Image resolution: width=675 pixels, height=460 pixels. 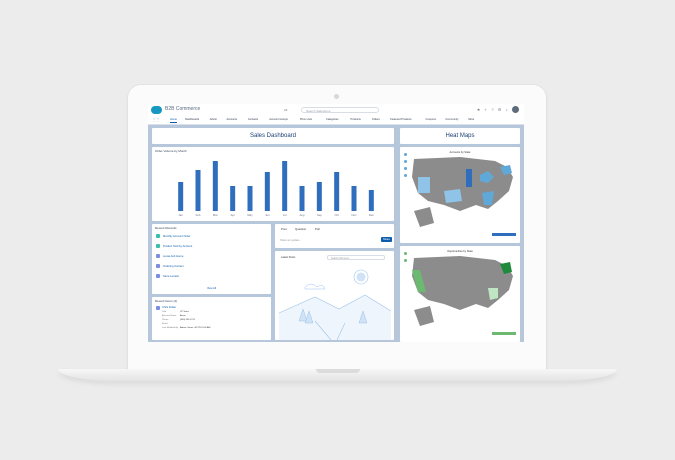 What do you see at coordinates (198, 190) in the screenshot?
I see `bar-feb` at bounding box center [198, 190].